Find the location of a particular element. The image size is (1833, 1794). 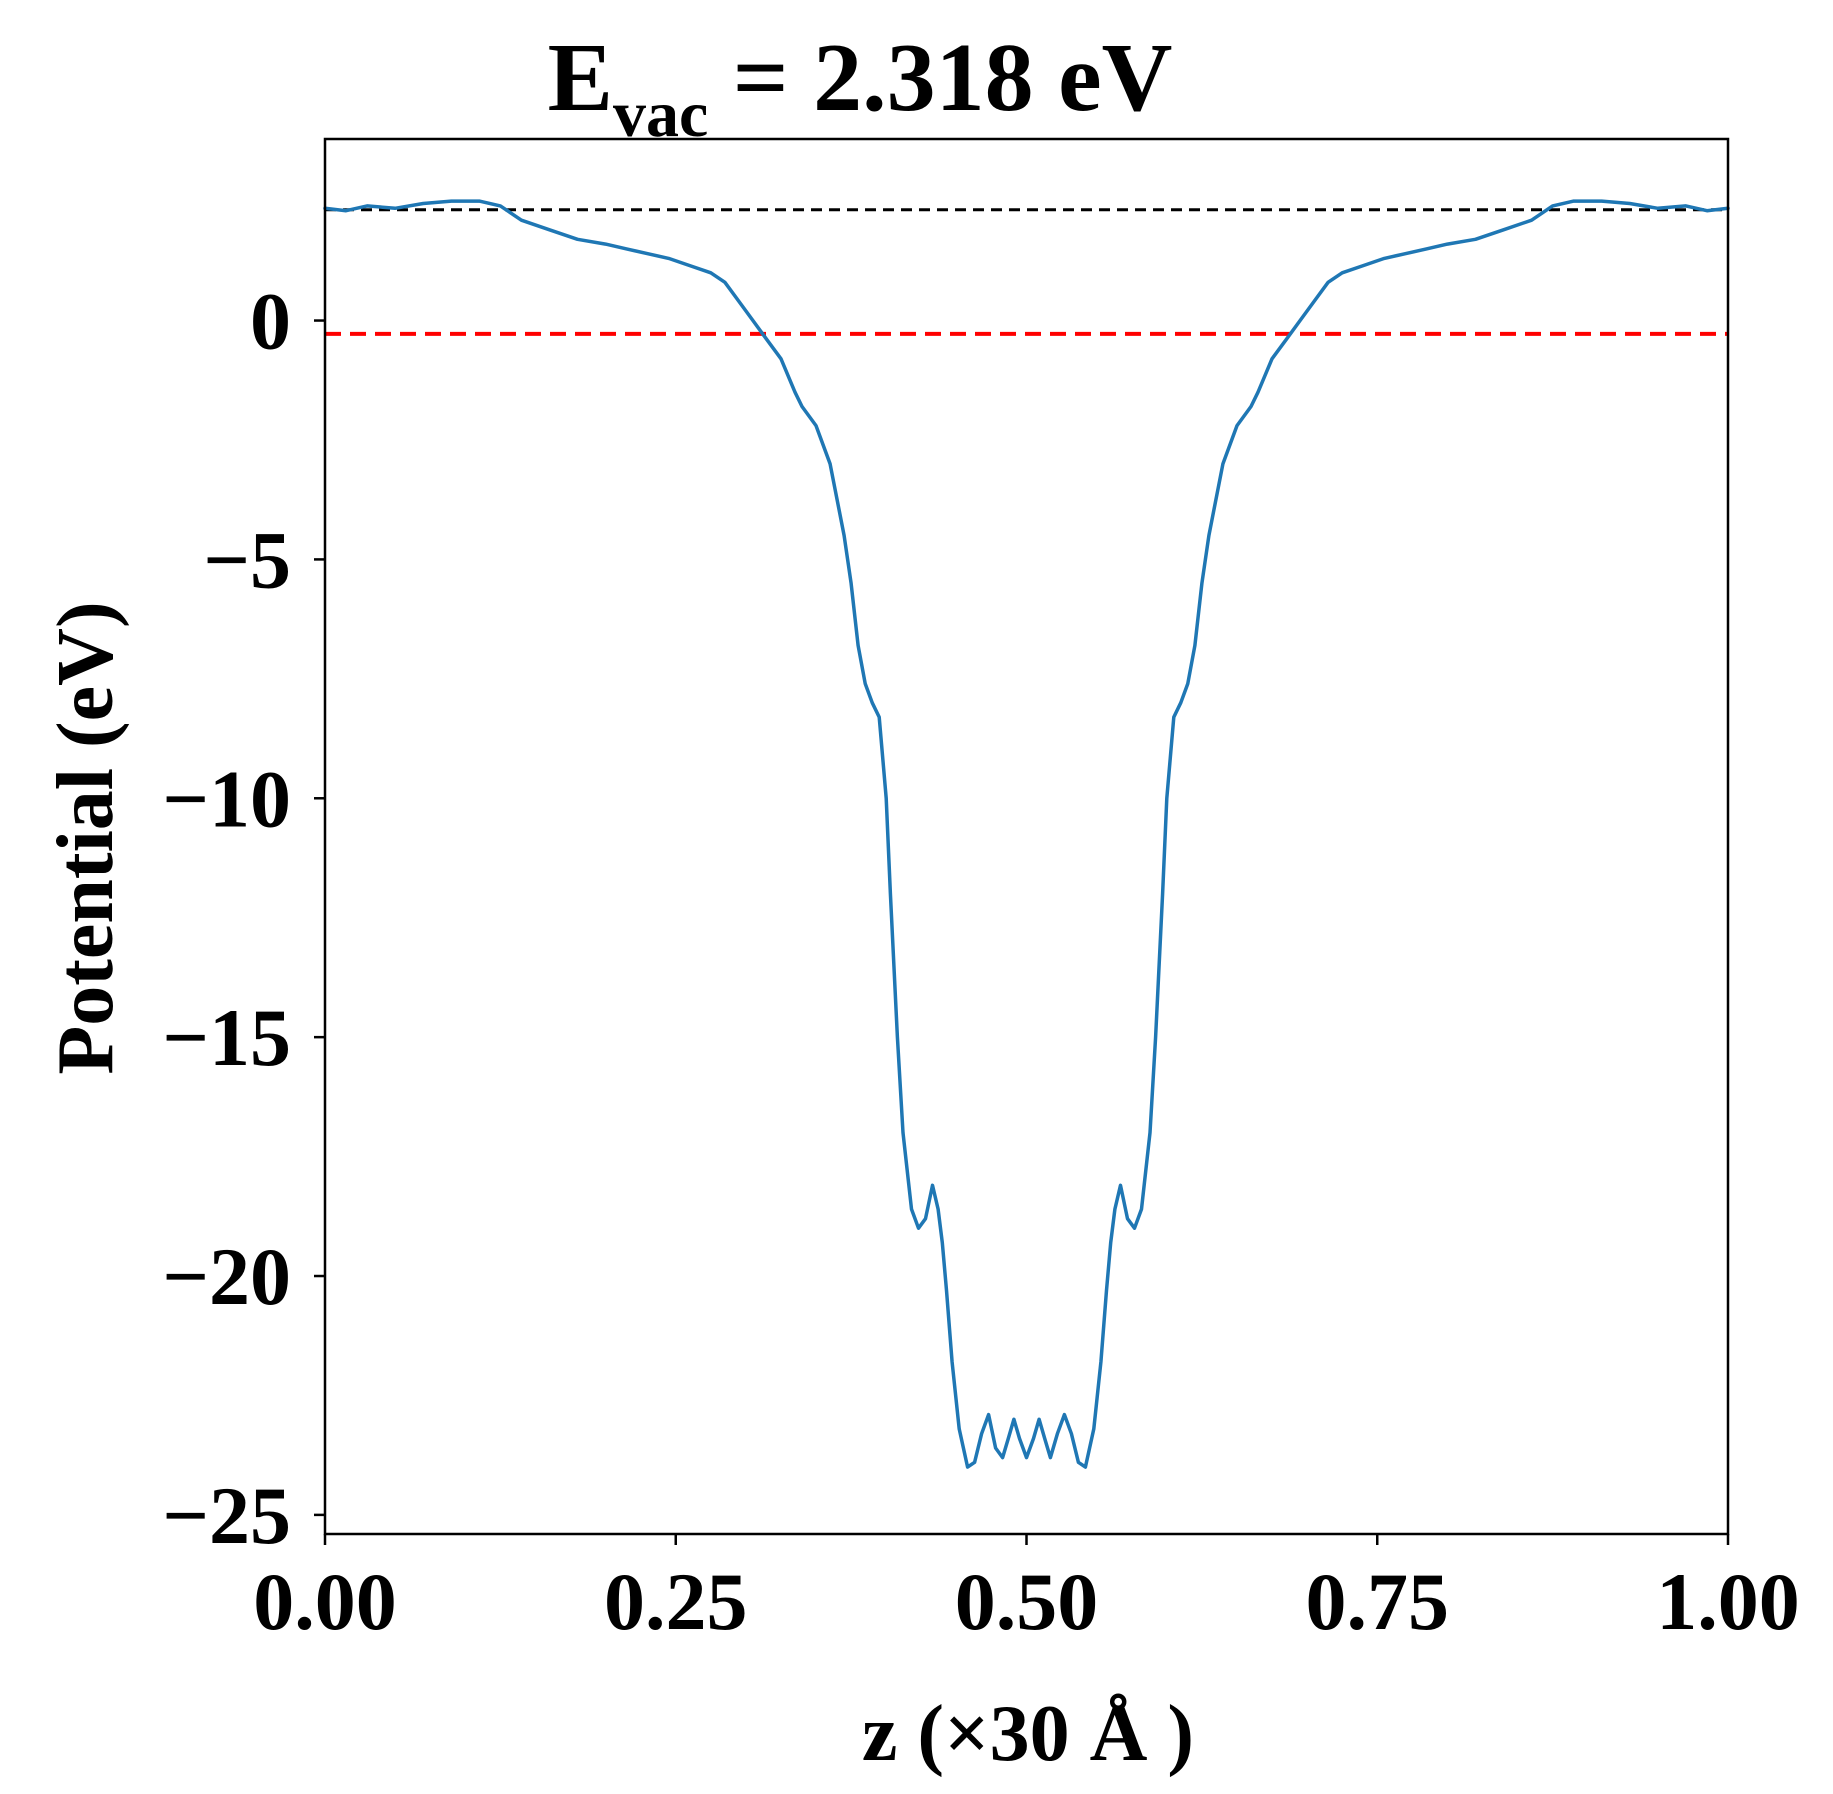

x-tick-label-2: 0.50 is located at coordinates (1027, 1601).